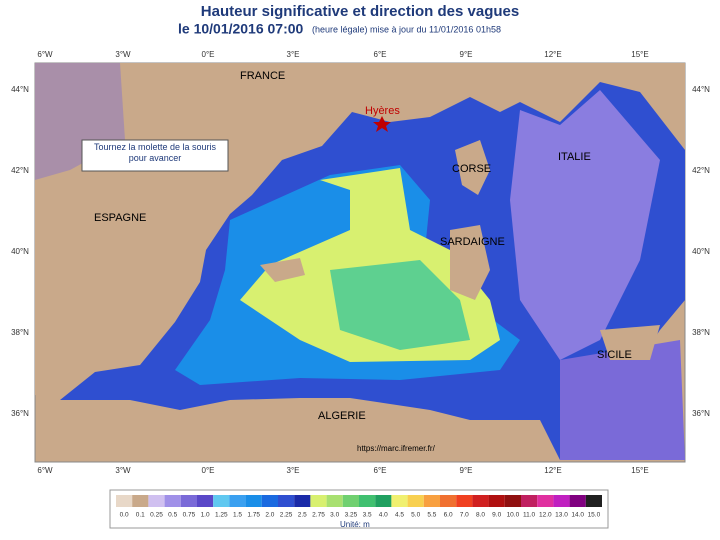 The height and width of the screenshot is (540, 720). Describe the element at coordinates (545, 515) in the screenshot. I see `legend-label: 12.0` at that location.